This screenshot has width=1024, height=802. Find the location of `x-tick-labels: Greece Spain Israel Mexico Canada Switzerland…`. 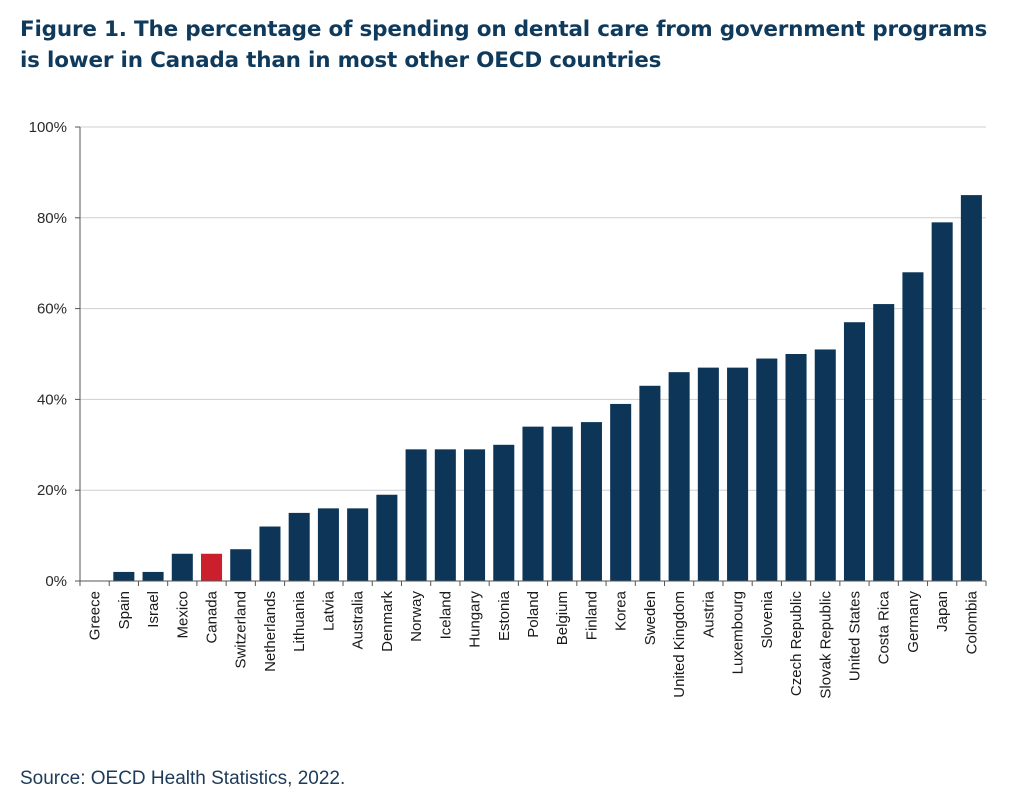

x-tick-labels: Greece Spain Israel Mexico Canada Switzerland… is located at coordinates (533, 640).